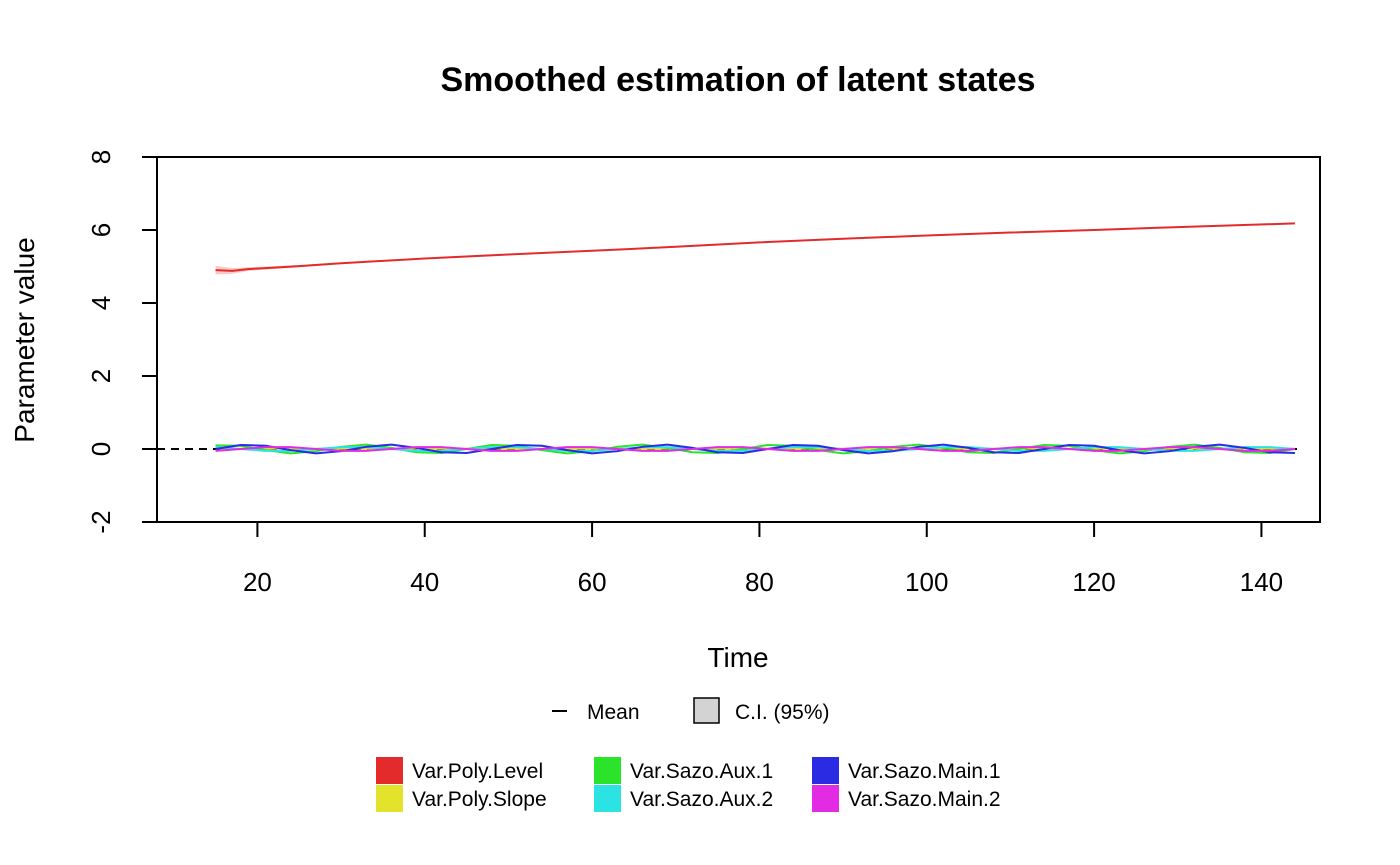  I want to click on y-tick-label: 2, so click(101, 376).